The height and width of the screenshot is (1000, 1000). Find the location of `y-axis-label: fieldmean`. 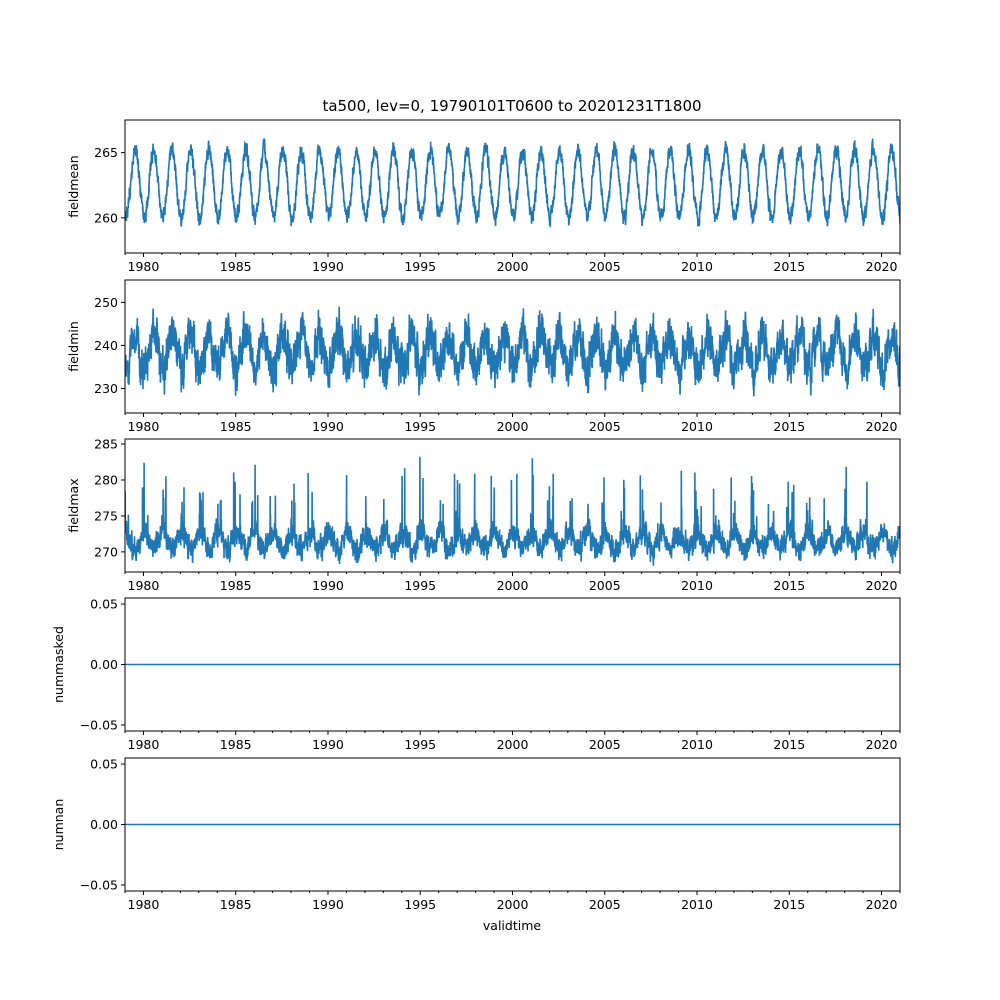

y-axis-label: fieldmean is located at coordinates (73, 186).